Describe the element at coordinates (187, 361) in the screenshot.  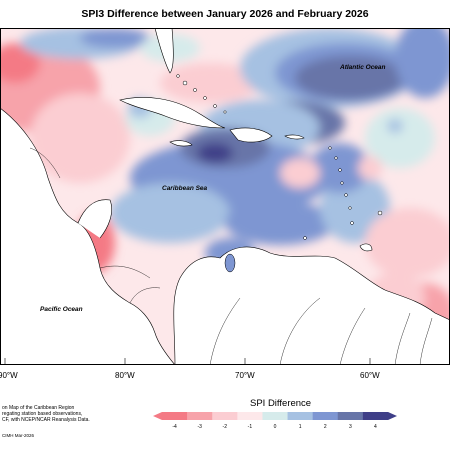
I see `graticule-ticks` at that location.